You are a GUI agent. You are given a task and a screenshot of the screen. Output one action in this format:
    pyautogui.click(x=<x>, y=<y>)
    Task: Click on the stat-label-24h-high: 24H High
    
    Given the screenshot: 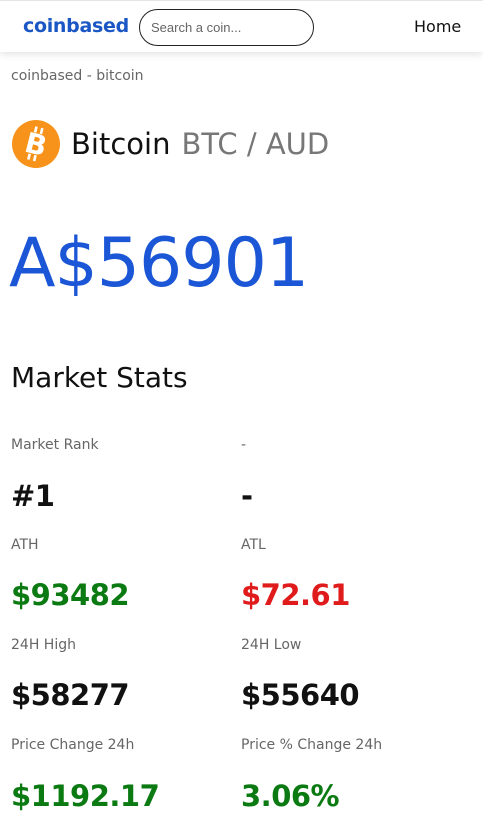 What is the action you would take?
    pyautogui.click(x=43, y=645)
    